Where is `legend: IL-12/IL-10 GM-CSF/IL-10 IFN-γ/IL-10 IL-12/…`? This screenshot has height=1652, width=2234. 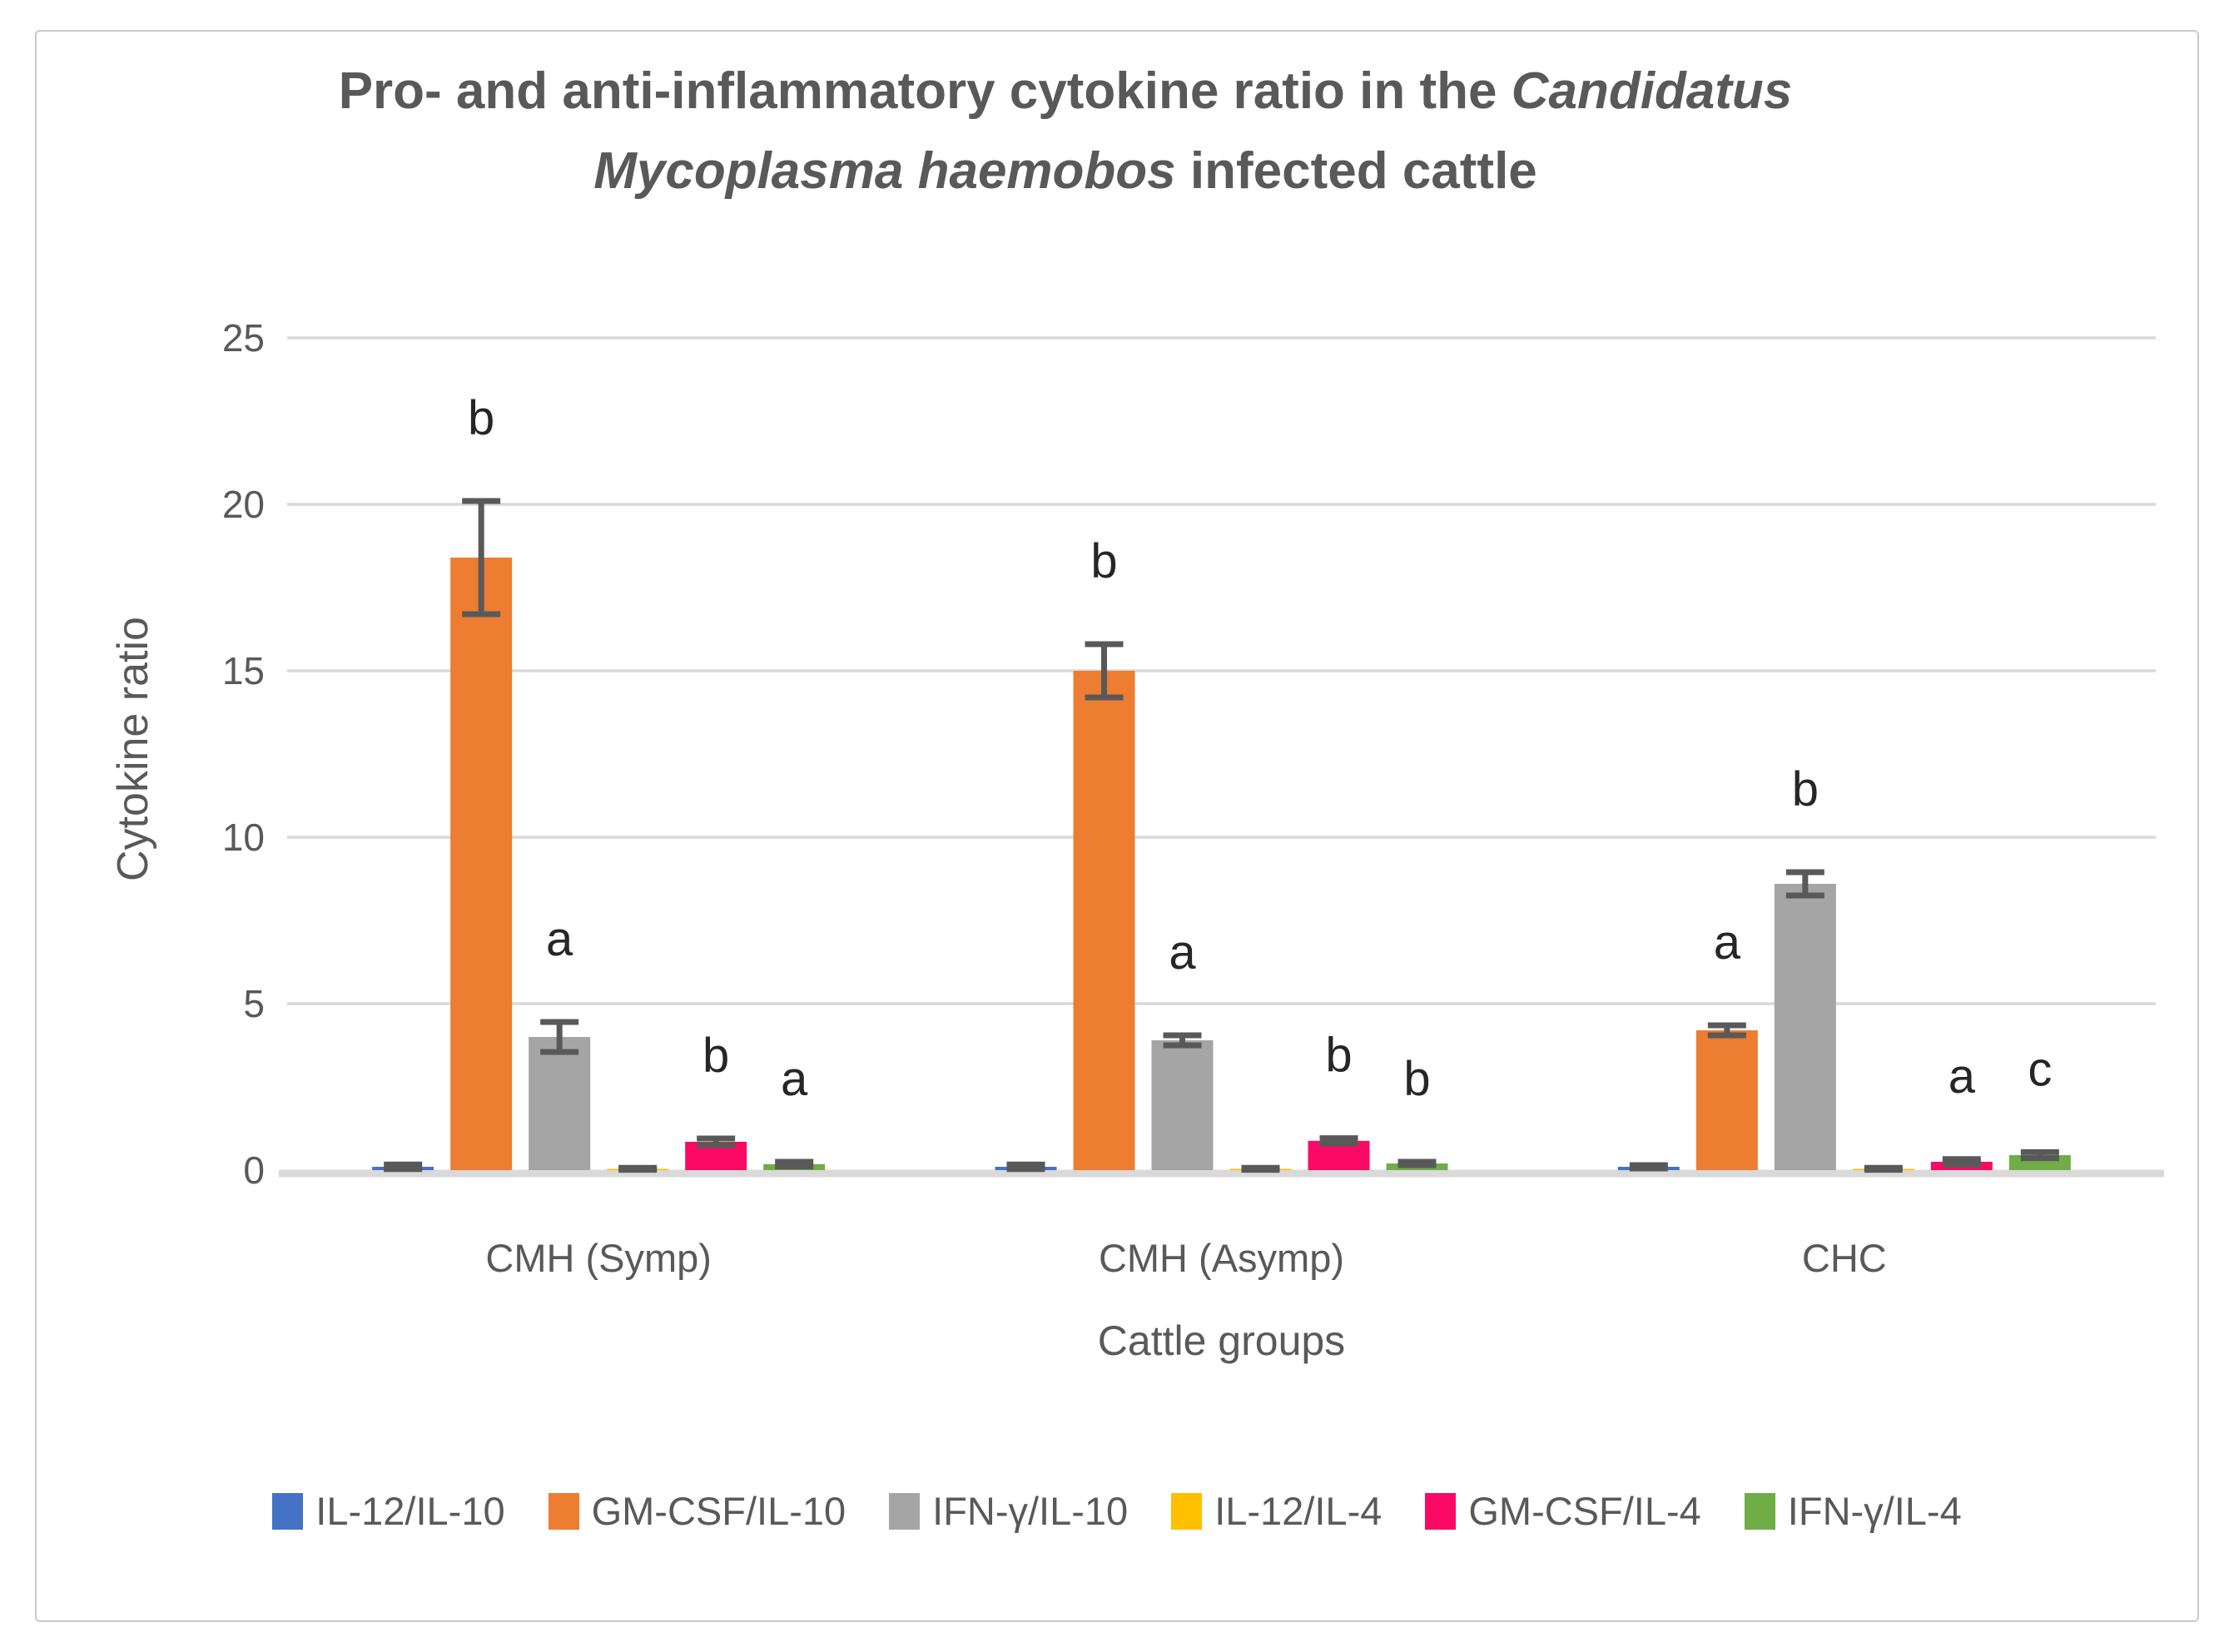
legend: IL-12/IL-10 GM-CSF/IL-10 IFN-γ/IL-10 IL-12/… is located at coordinates (1117, 1511).